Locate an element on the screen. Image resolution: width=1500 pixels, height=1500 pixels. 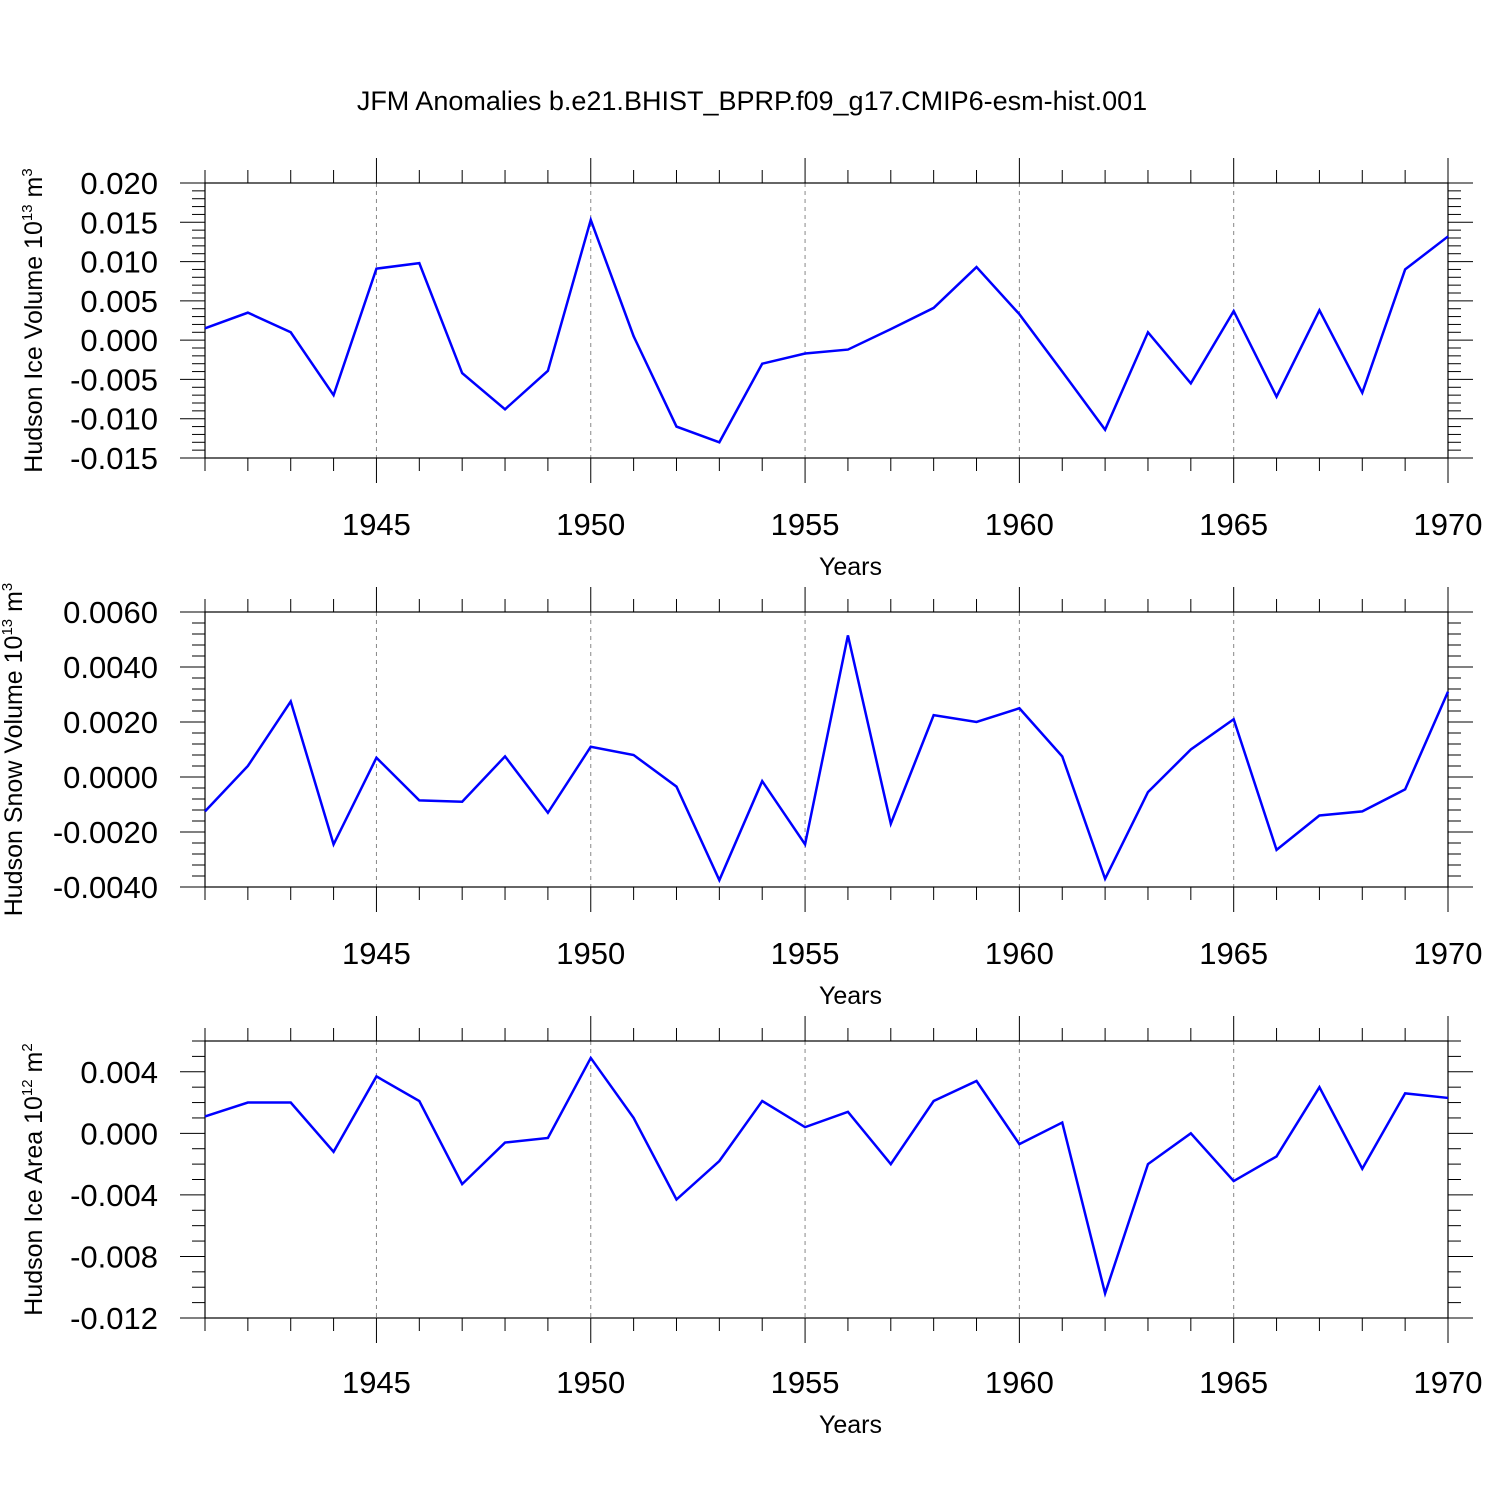
y-tick-label: 0.0020 is located at coordinates (110, 722).